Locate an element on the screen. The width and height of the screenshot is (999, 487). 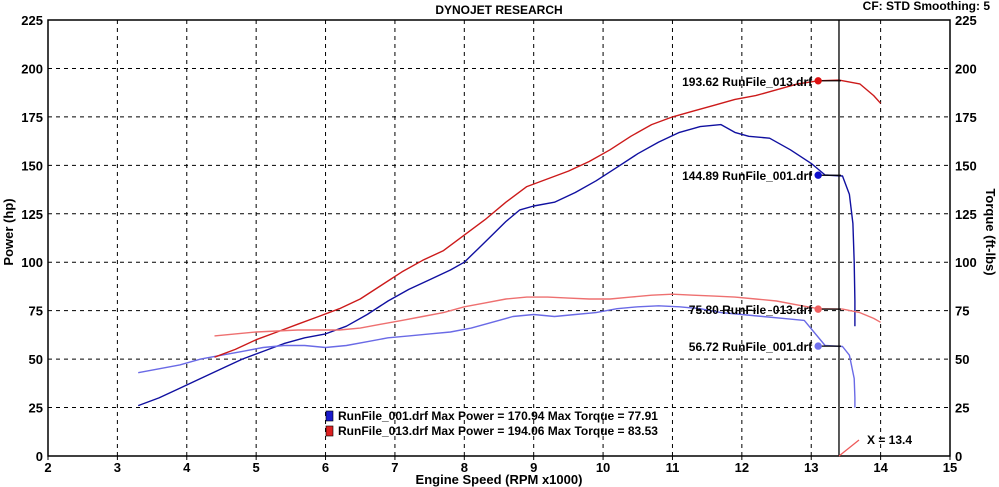
y-tick-label-left: 175 is located at coordinates (32, 117).